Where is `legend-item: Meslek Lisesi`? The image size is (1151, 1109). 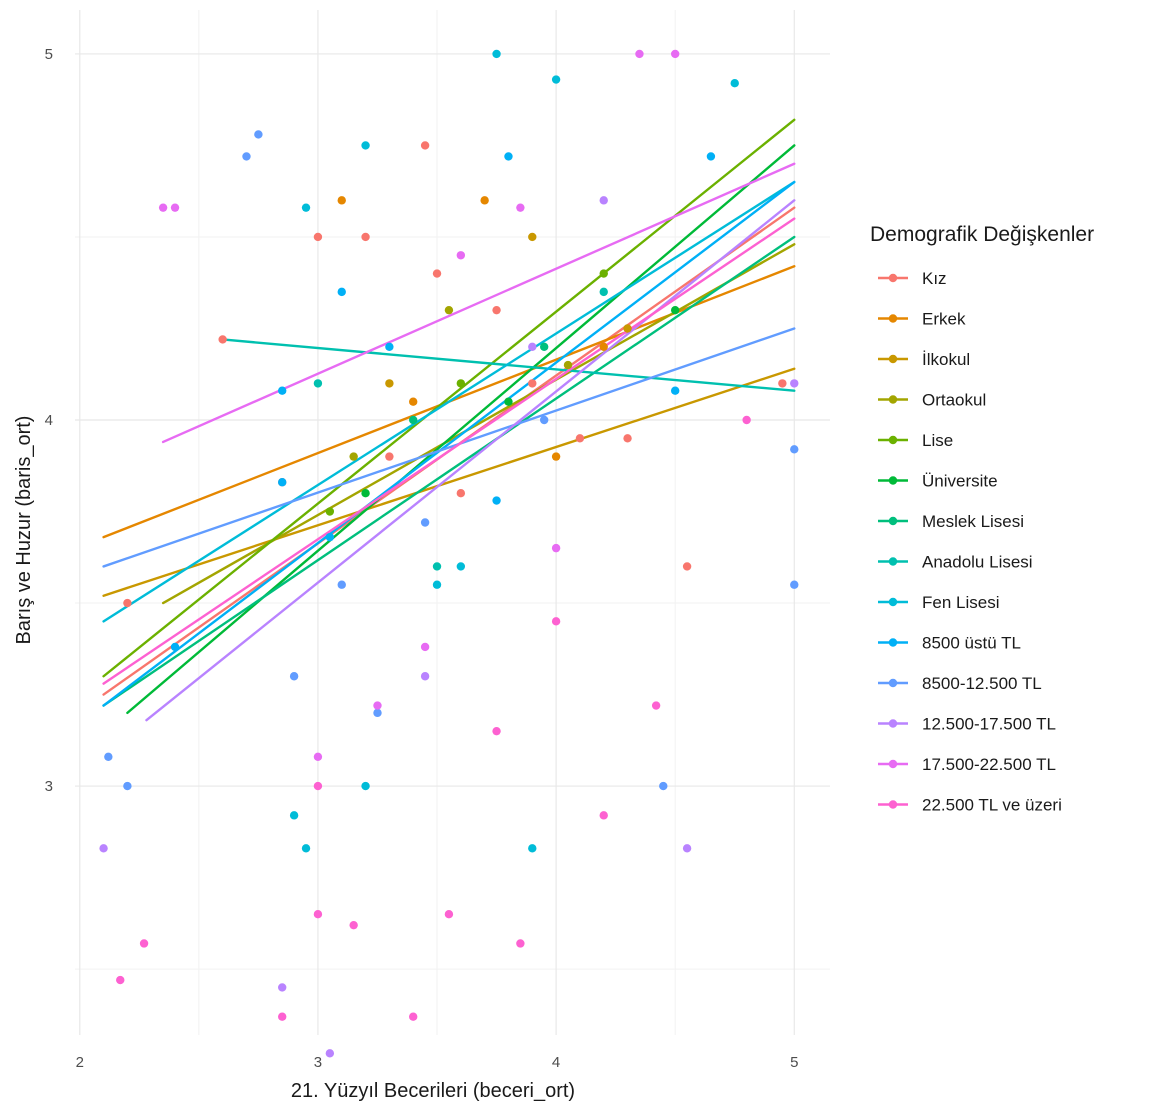
legend-item: Meslek Lisesi is located at coordinates (951, 521).